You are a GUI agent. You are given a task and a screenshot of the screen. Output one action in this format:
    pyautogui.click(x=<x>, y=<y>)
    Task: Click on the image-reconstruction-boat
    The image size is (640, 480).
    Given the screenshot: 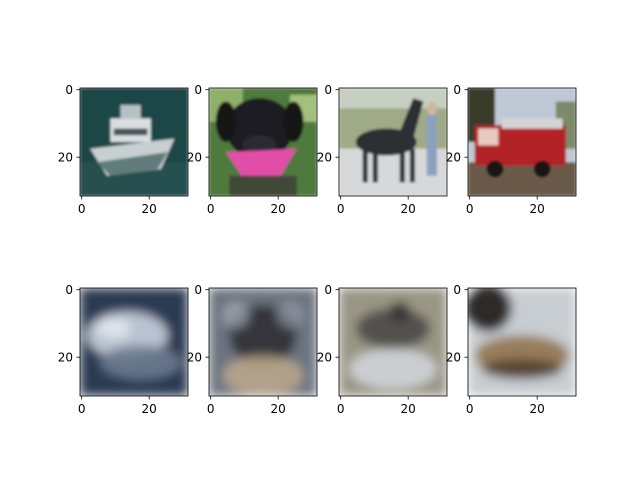 What is the action you would take?
    pyautogui.click(x=134, y=342)
    